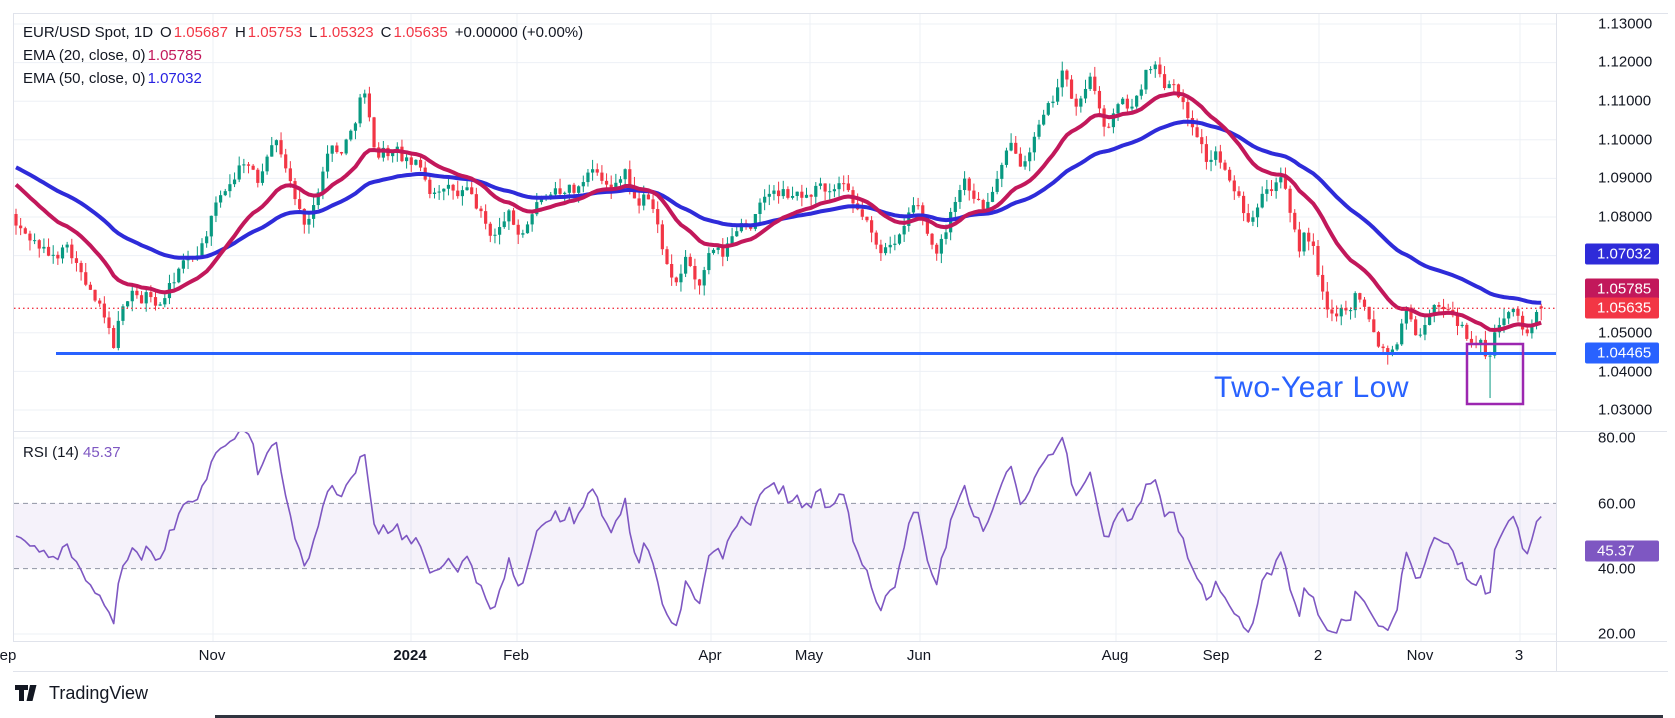 This screenshot has height=718, width=1675. Describe the element at coordinates (410, 655) in the screenshot. I see `time-tick-label: 2024` at that location.